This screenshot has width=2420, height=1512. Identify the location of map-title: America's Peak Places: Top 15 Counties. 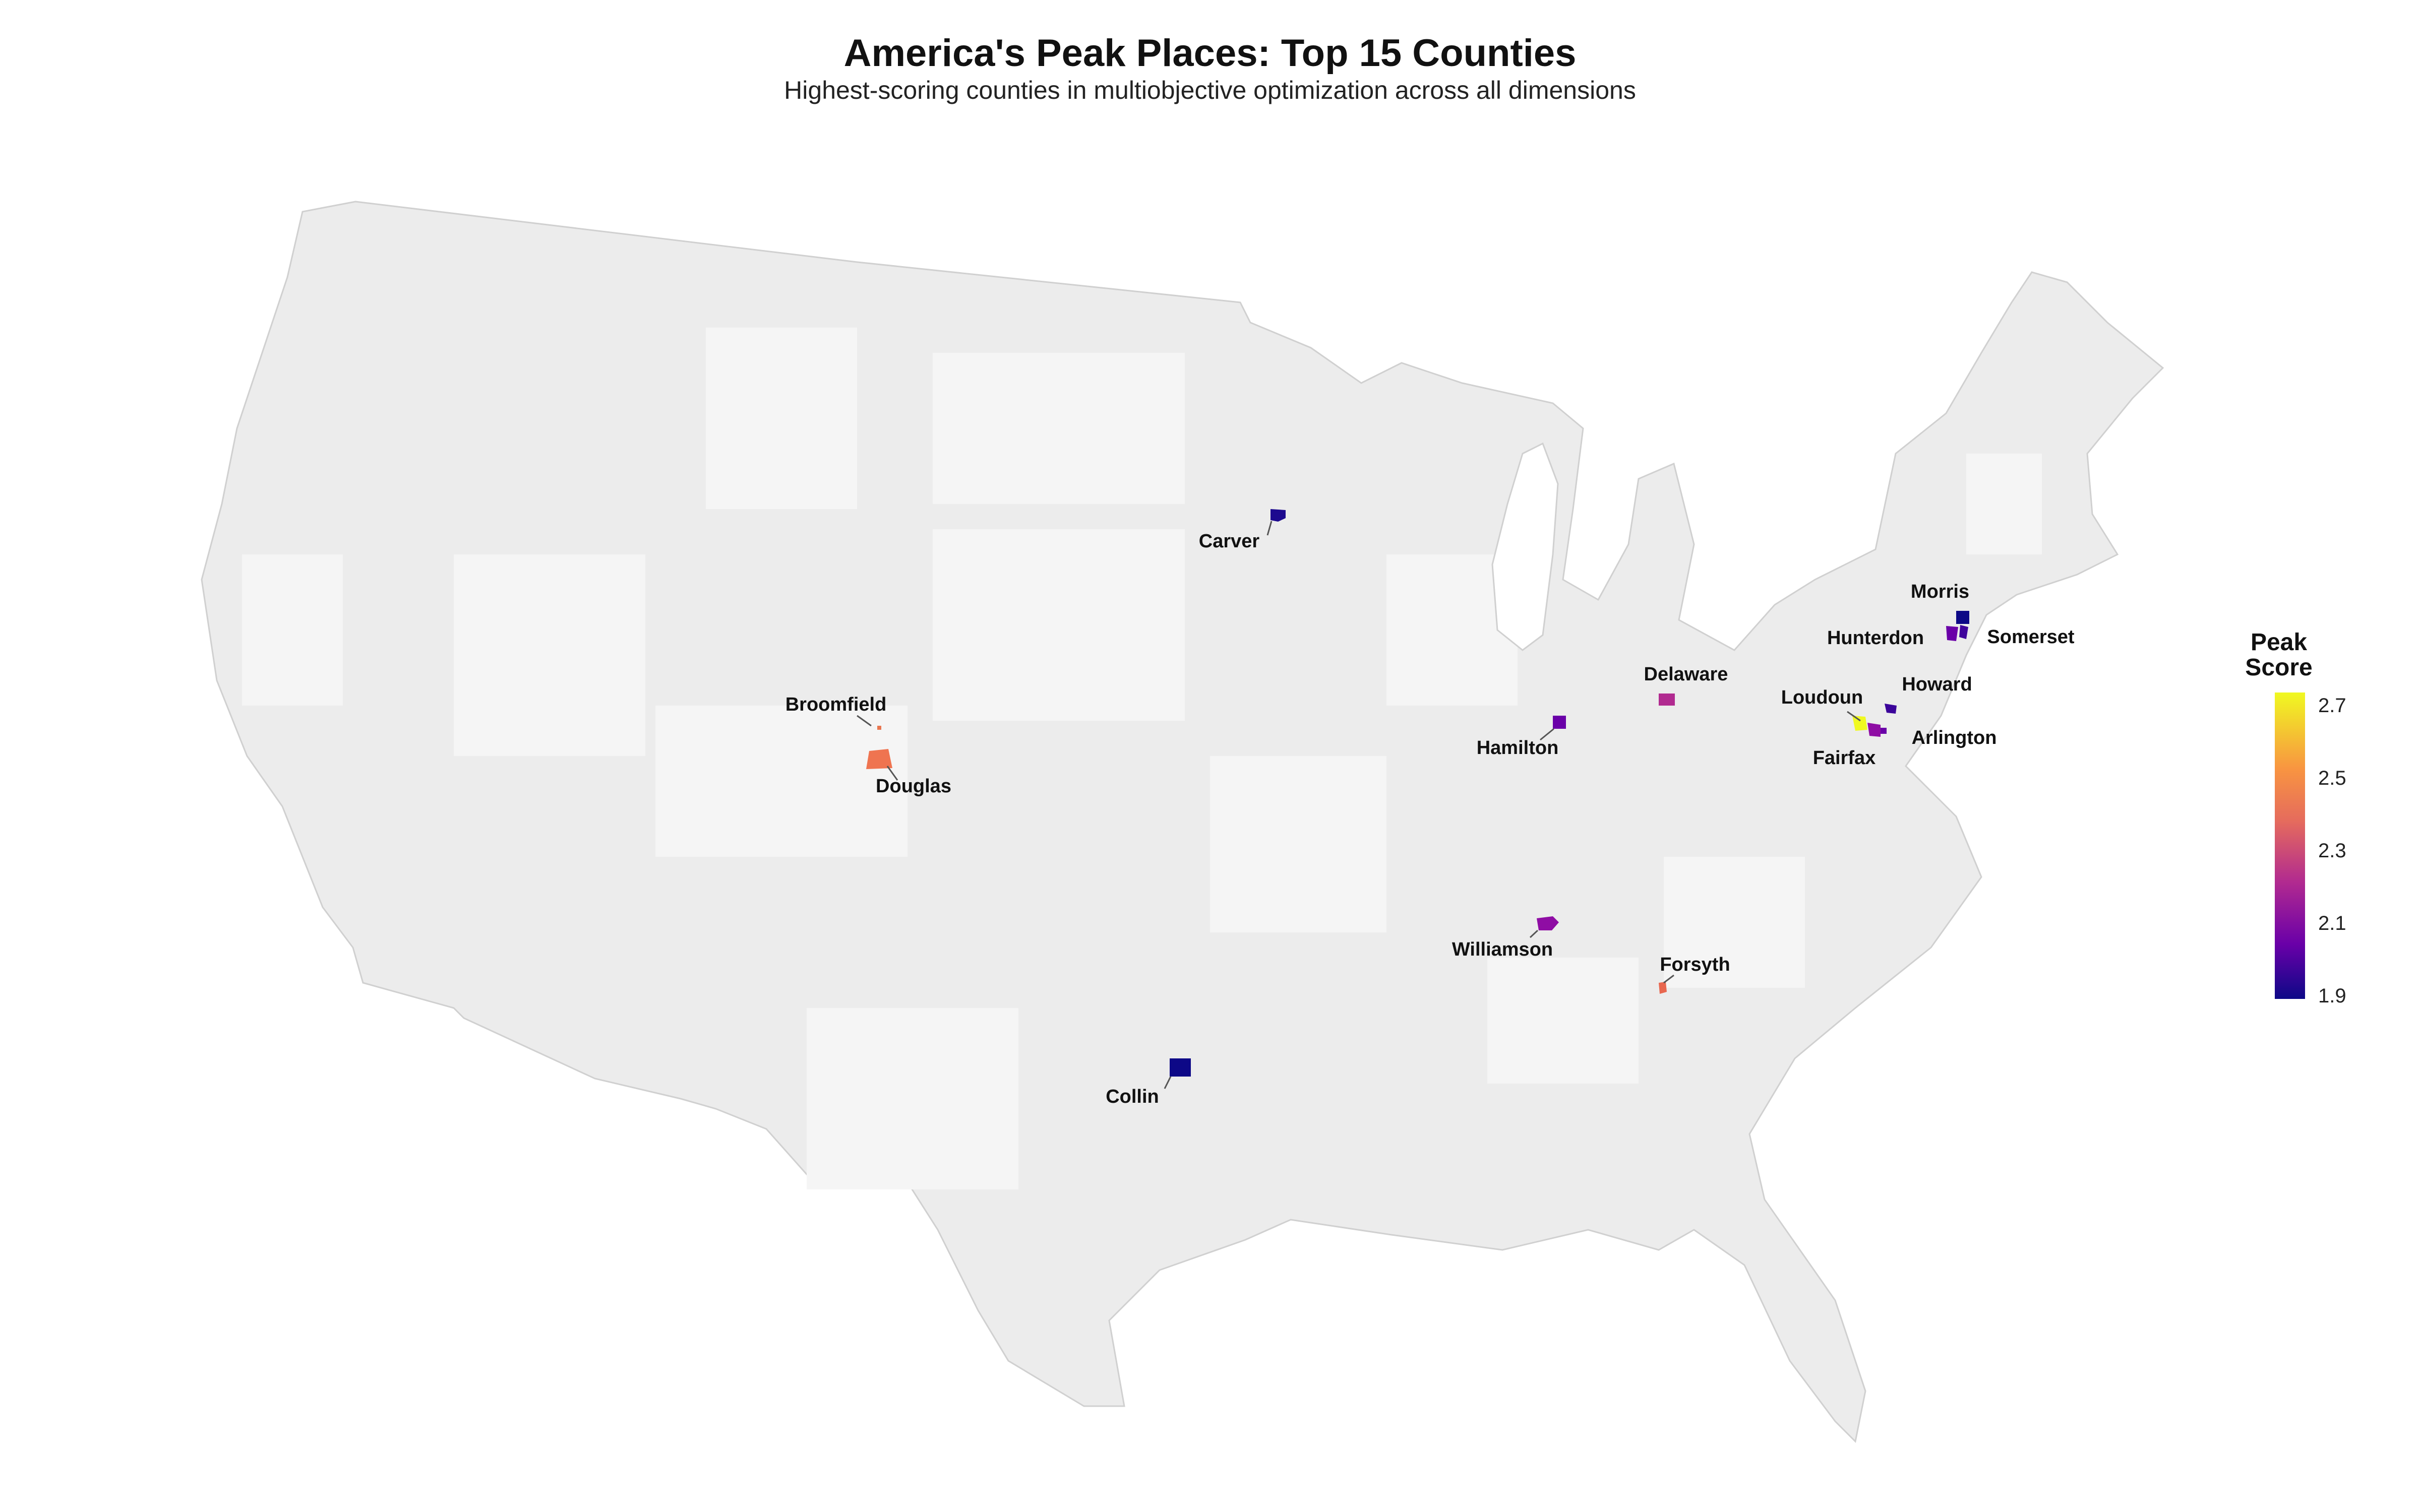
(1210, 54).